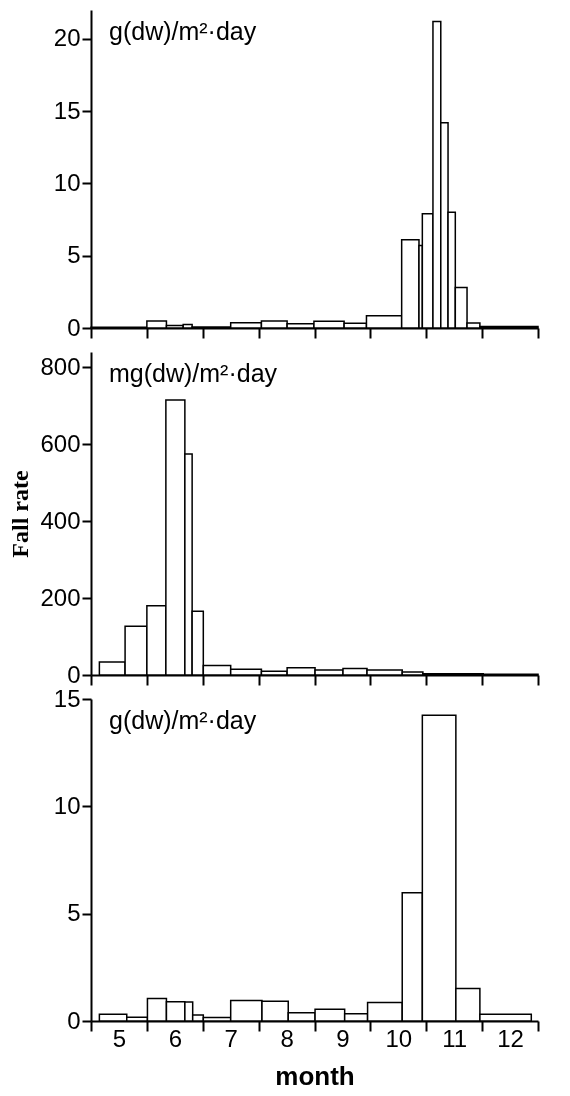 Image resolution: width=570 pixels, height=1096 pixels. I want to click on x-tick-label: 12, so click(510, 1038).